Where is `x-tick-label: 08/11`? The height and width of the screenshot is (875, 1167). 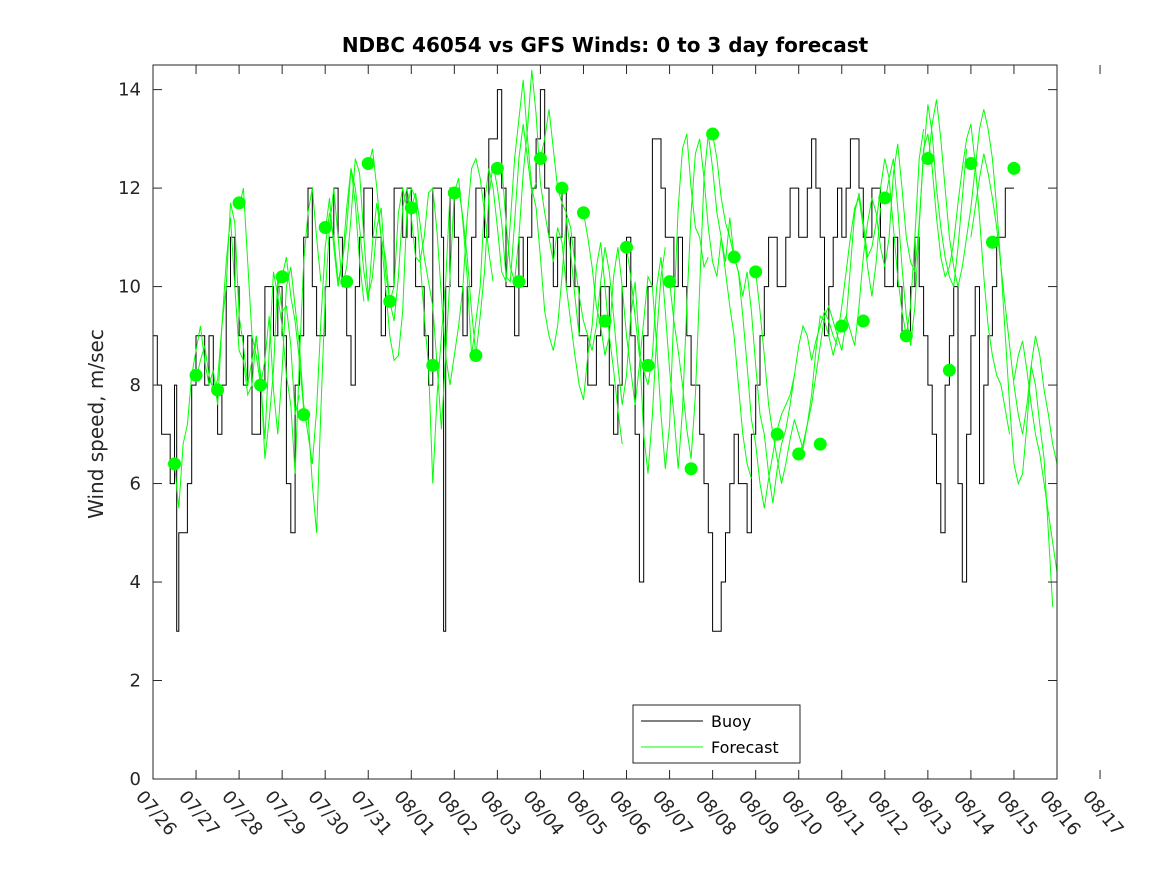 x-tick-label: 08/11 is located at coordinates (844, 813).